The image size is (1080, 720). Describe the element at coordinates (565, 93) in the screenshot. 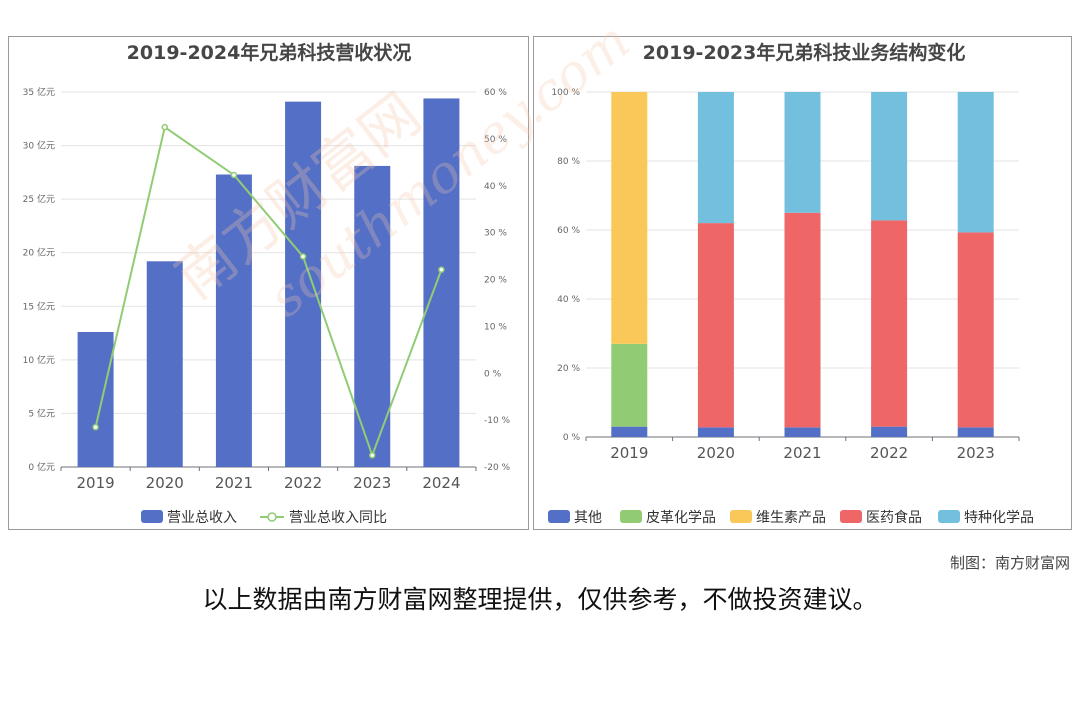

I see `y-tick-label: 100 %` at that location.